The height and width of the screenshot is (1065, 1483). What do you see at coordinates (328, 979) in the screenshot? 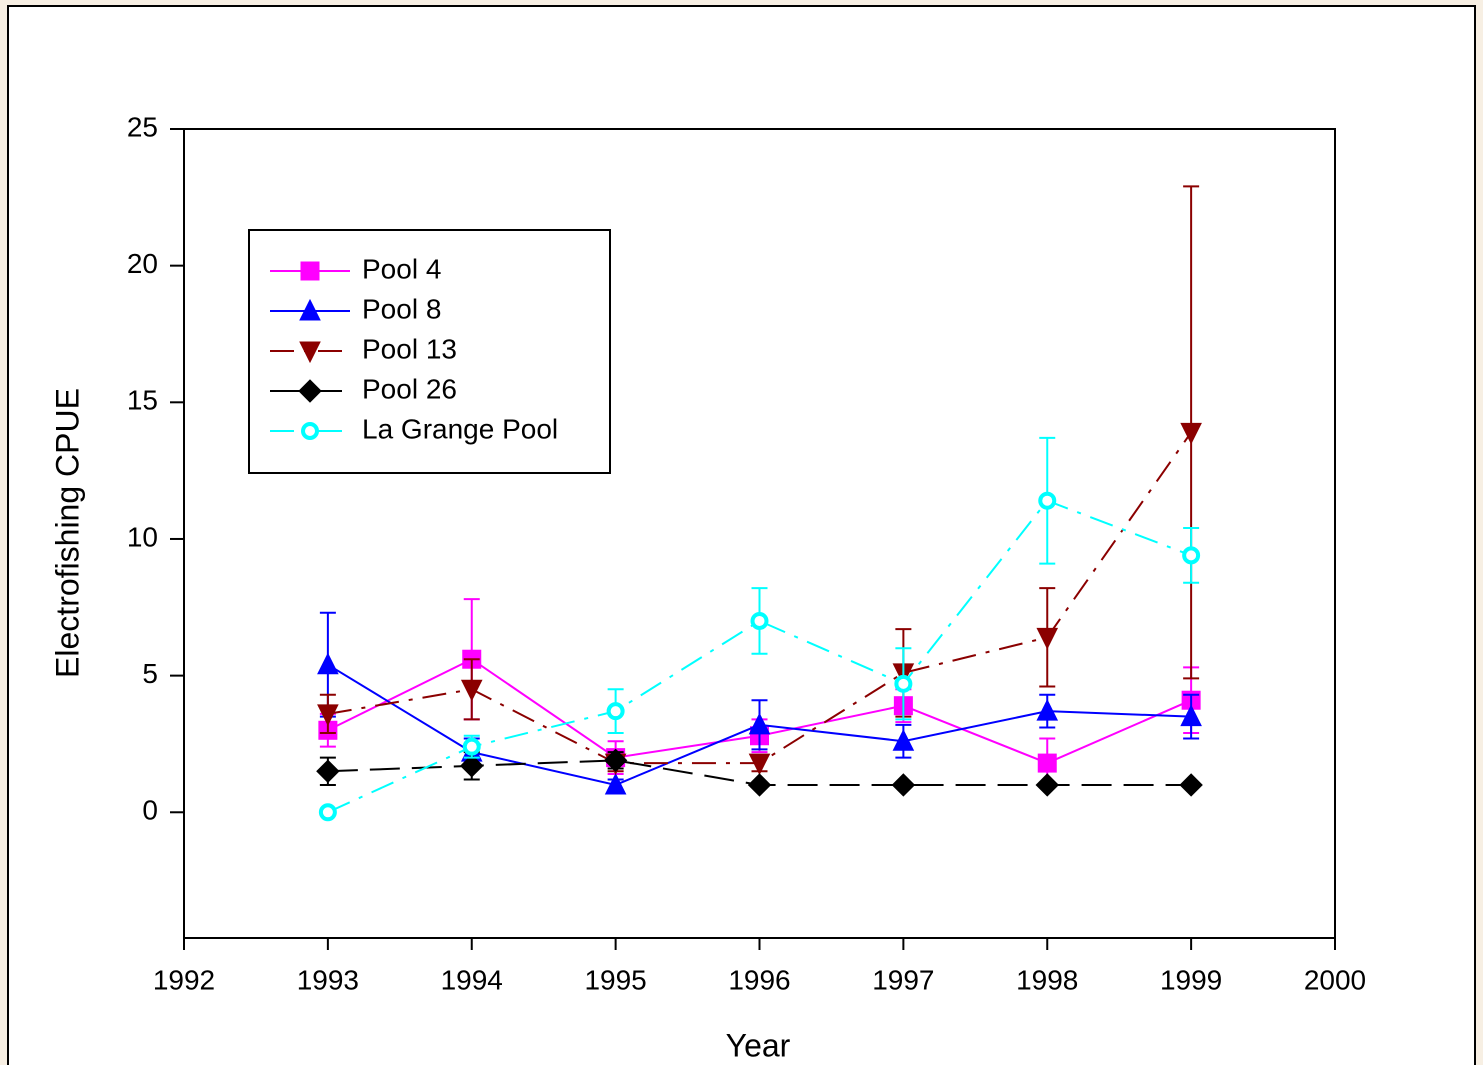
I see `x-tick-label: 1993` at bounding box center [328, 979].